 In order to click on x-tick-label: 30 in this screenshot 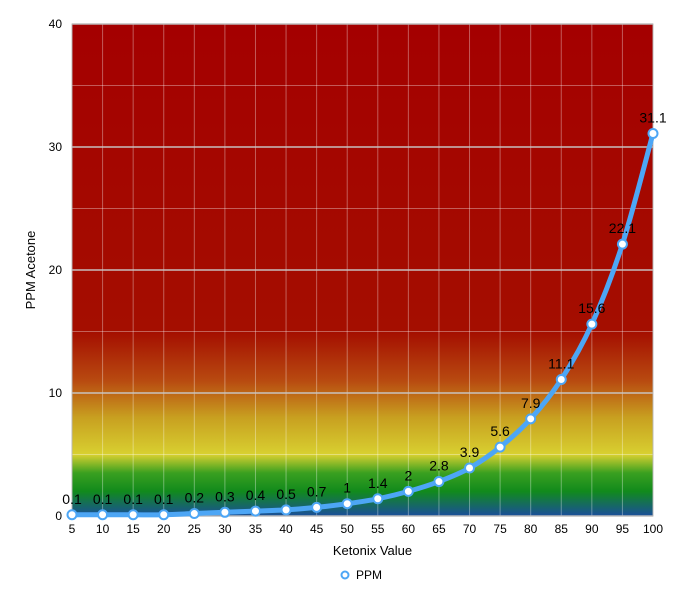, I will do `click(225, 529)`.